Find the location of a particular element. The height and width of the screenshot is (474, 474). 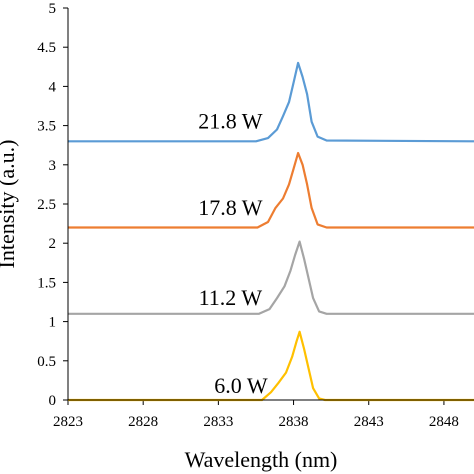

y-tick-label: 1 is located at coordinates (53, 323).